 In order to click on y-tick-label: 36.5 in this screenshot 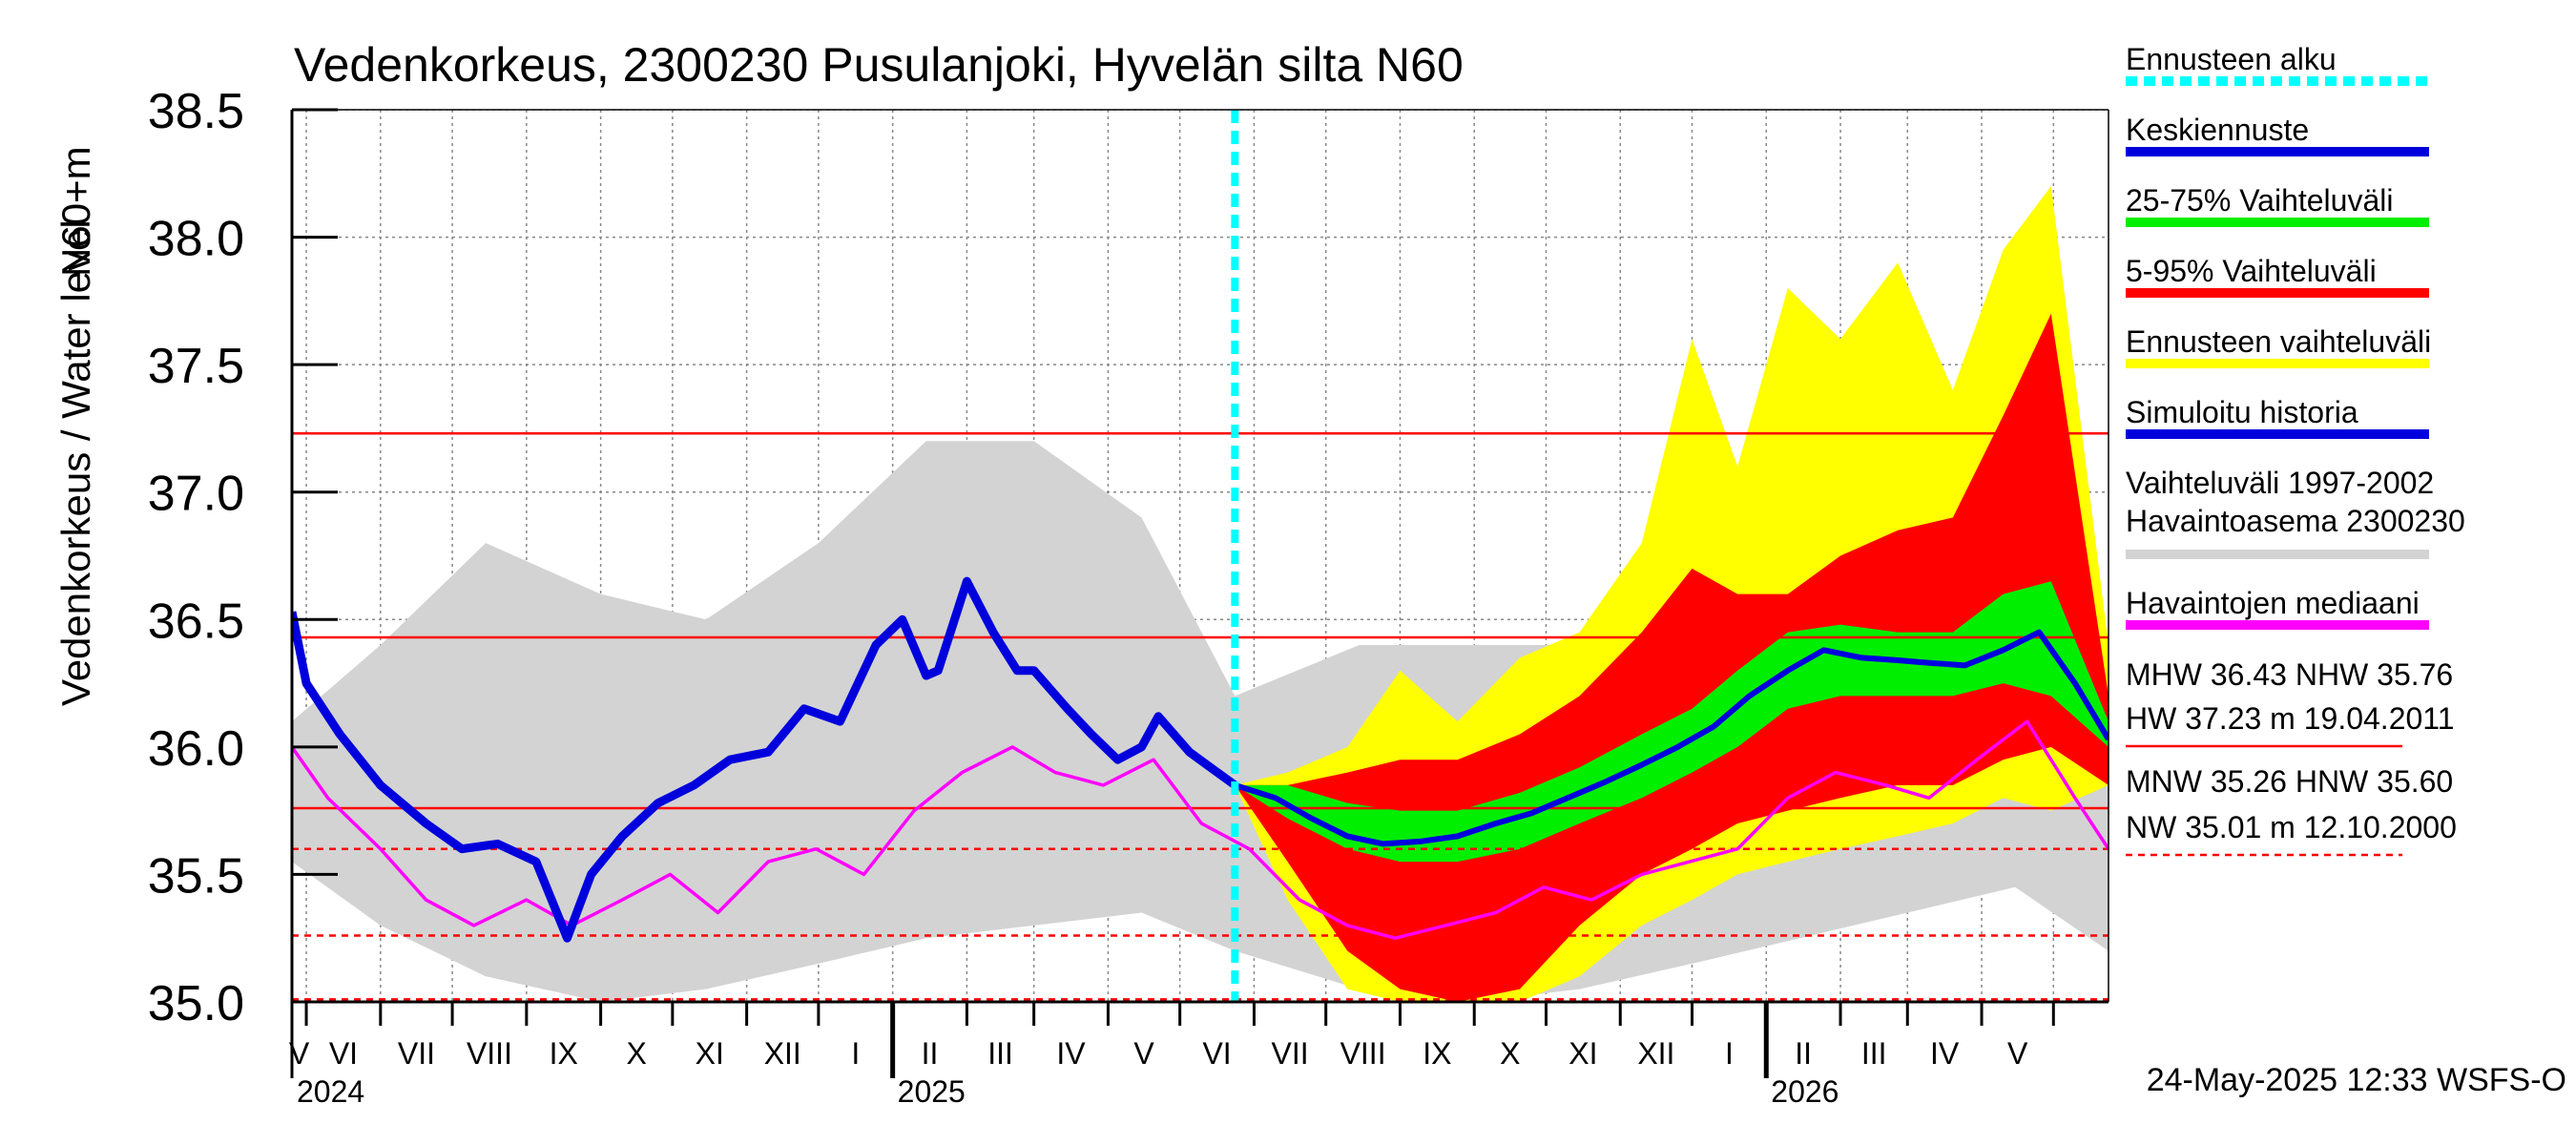, I will do `click(196, 621)`.